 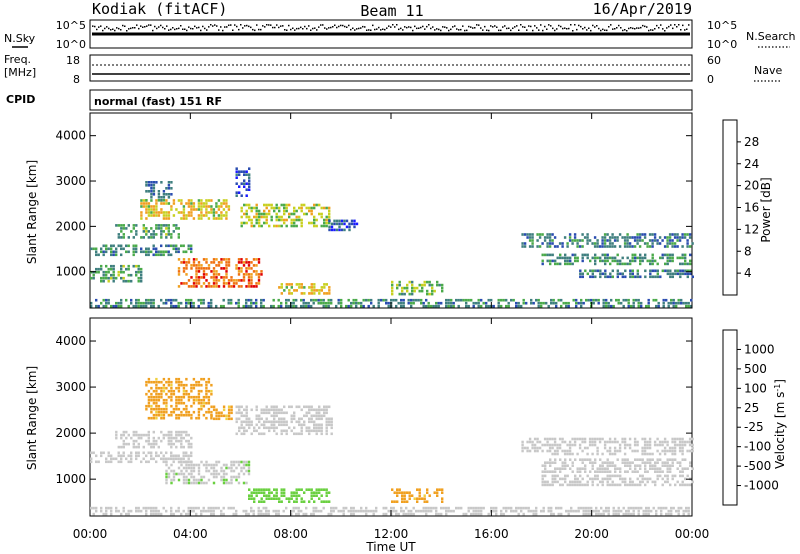 I want to click on velocity-ylabel: Slant Range [km], so click(x=32, y=418).